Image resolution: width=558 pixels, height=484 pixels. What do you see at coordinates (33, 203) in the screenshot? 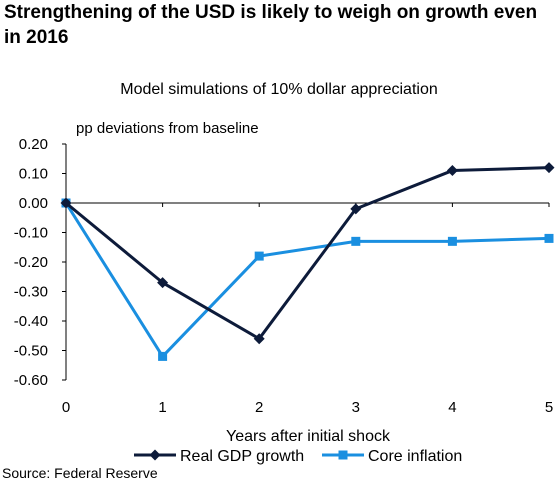
I see `y-tick-label: 0.00` at bounding box center [33, 203].